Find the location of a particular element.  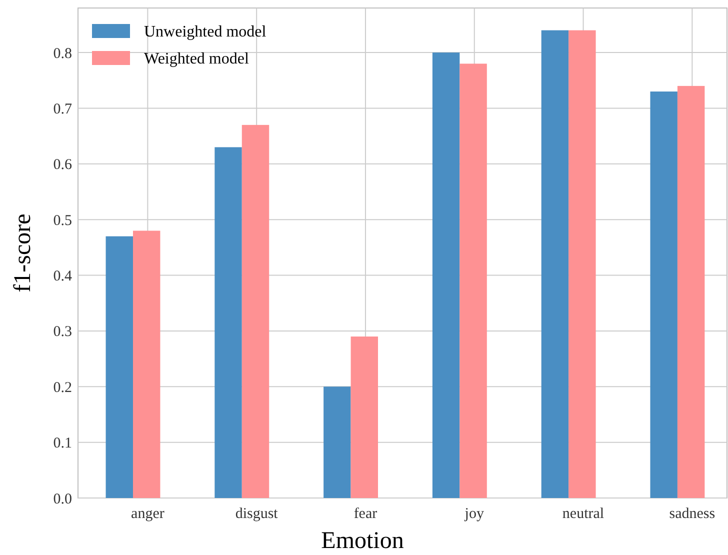

legend-label: Unweighted model is located at coordinates (205, 32).